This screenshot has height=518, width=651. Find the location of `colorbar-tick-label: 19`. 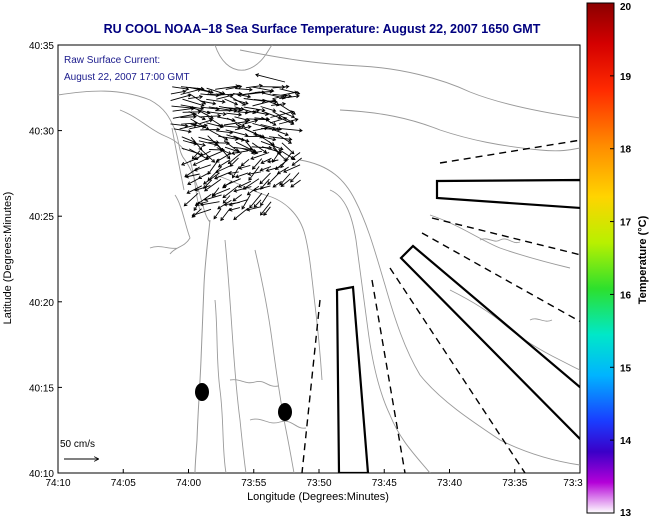

colorbar-tick-label: 19 is located at coordinates (626, 77).